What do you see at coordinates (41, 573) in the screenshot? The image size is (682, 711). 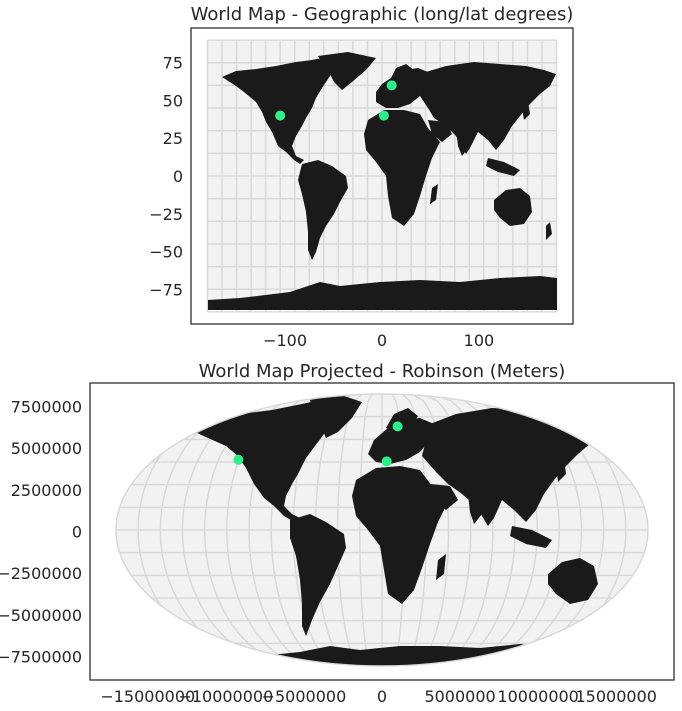 I see `y-tick-label: −2500000` at bounding box center [41, 573].